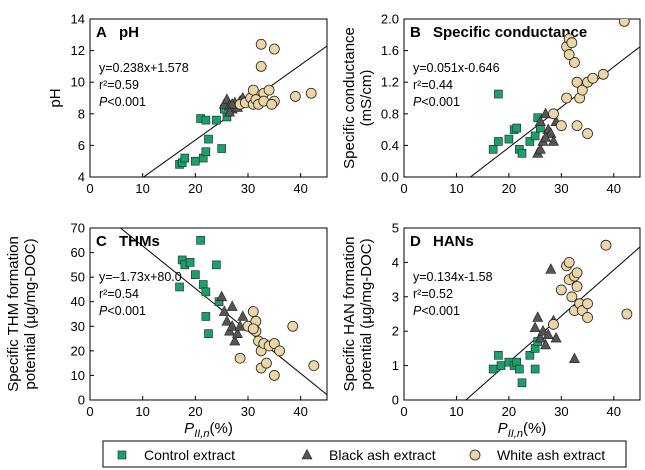  Describe the element at coordinates (456, 68) in the screenshot. I see `equation-line: y=0.051x-0.646` at that location.